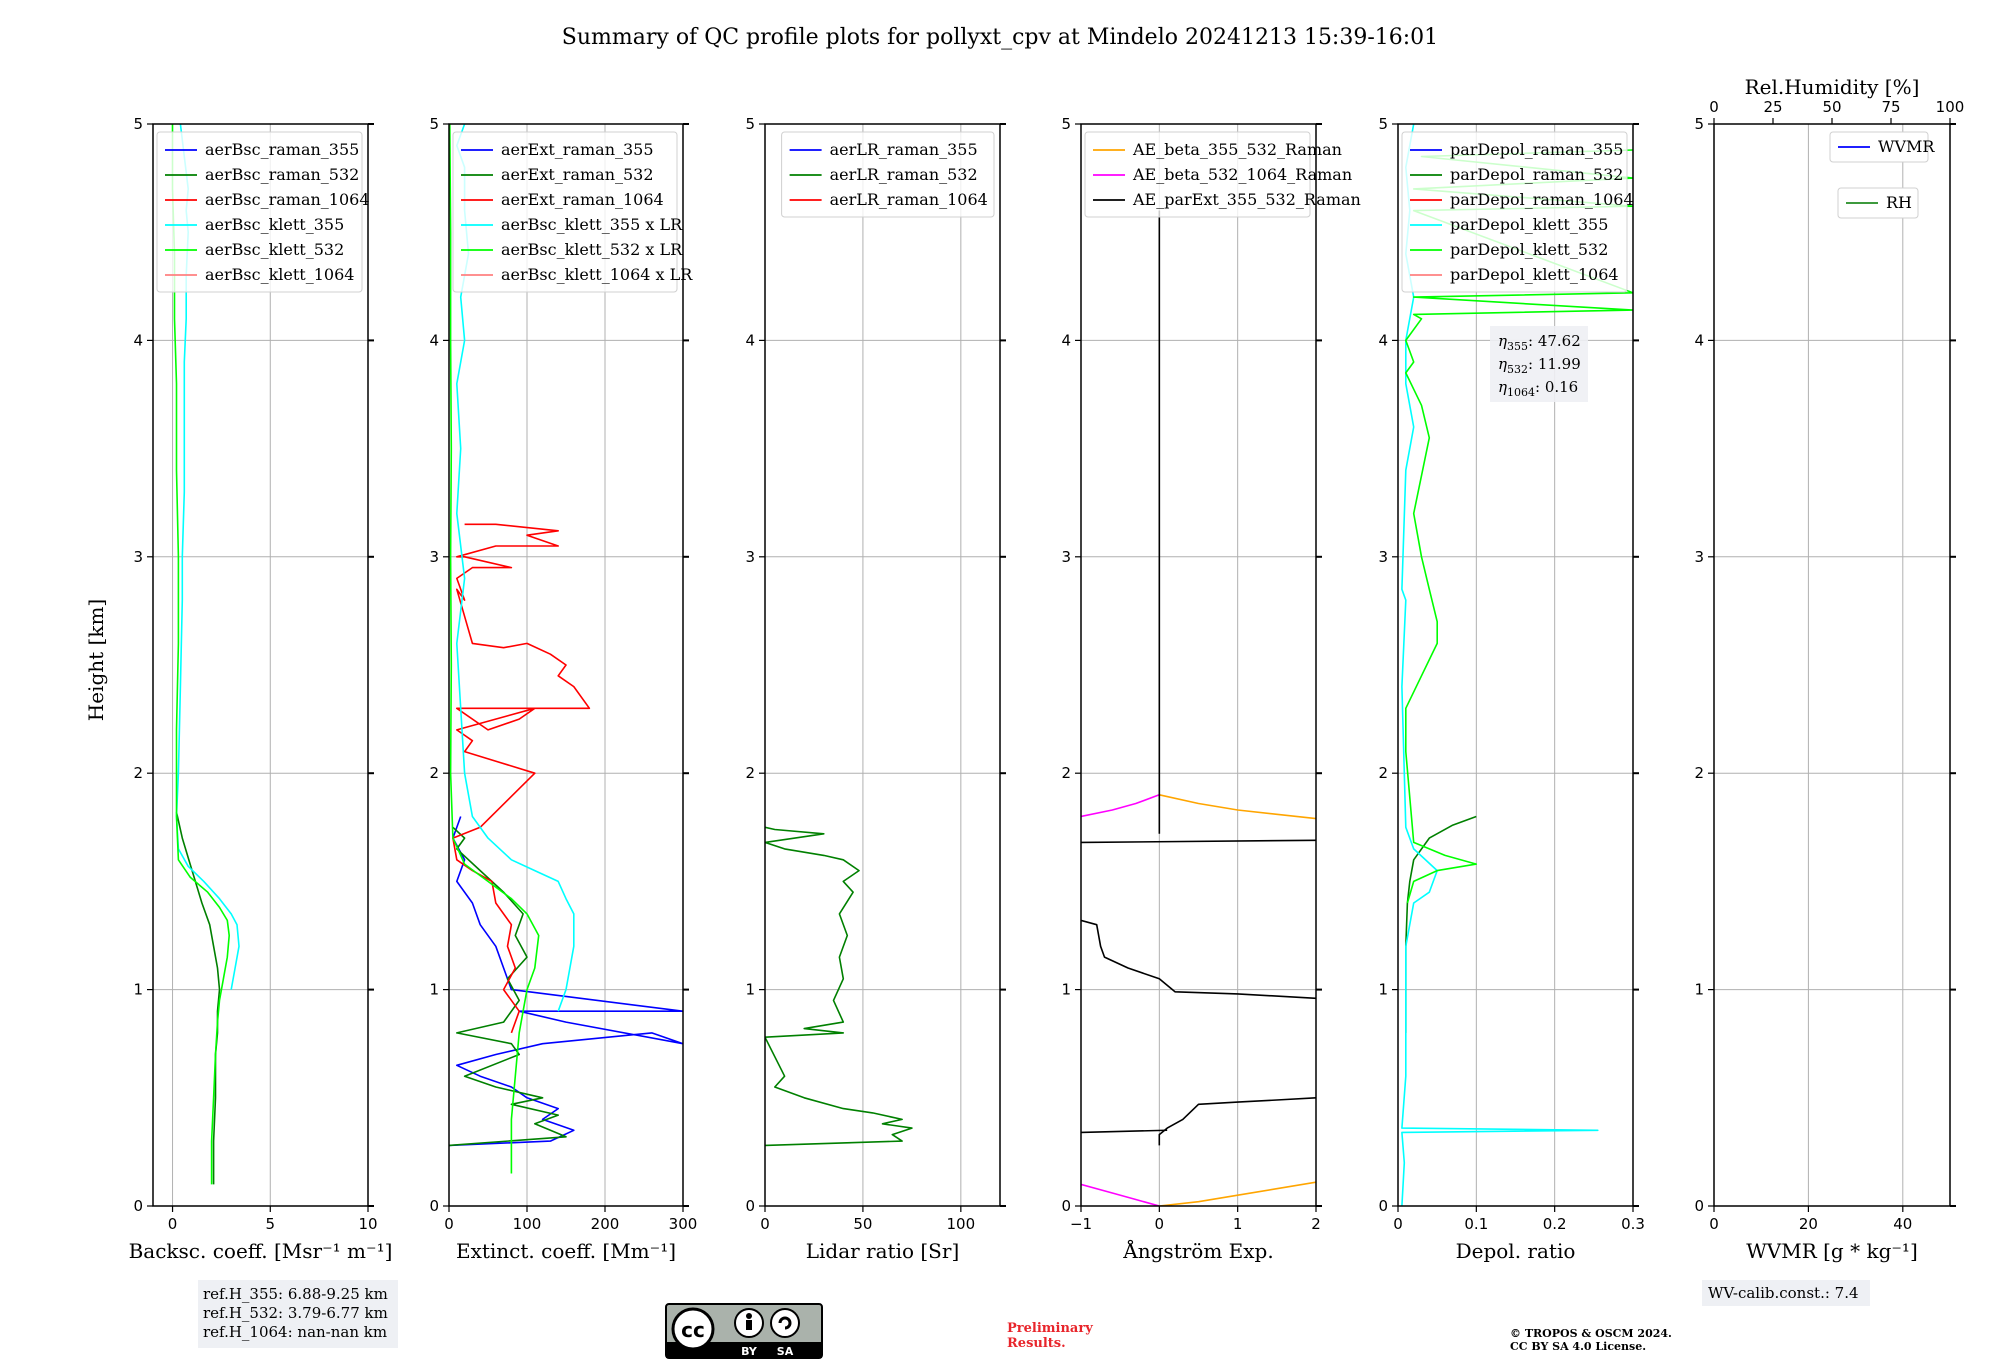  Describe the element at coordinates (1714, 107) in the screenshot. I see `x-top-tick-label: 0` at that location.